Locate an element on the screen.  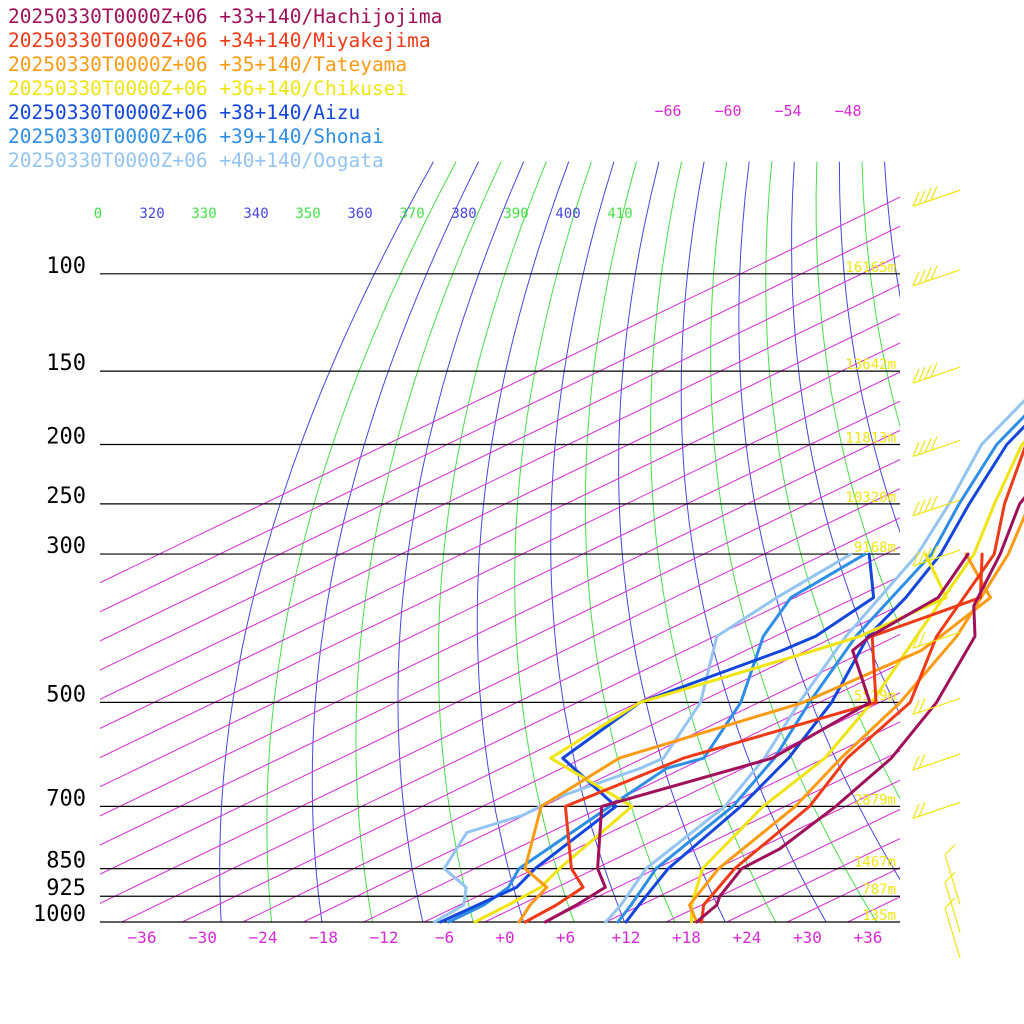
wind-barb-flag is located at coordinates (950, 877).